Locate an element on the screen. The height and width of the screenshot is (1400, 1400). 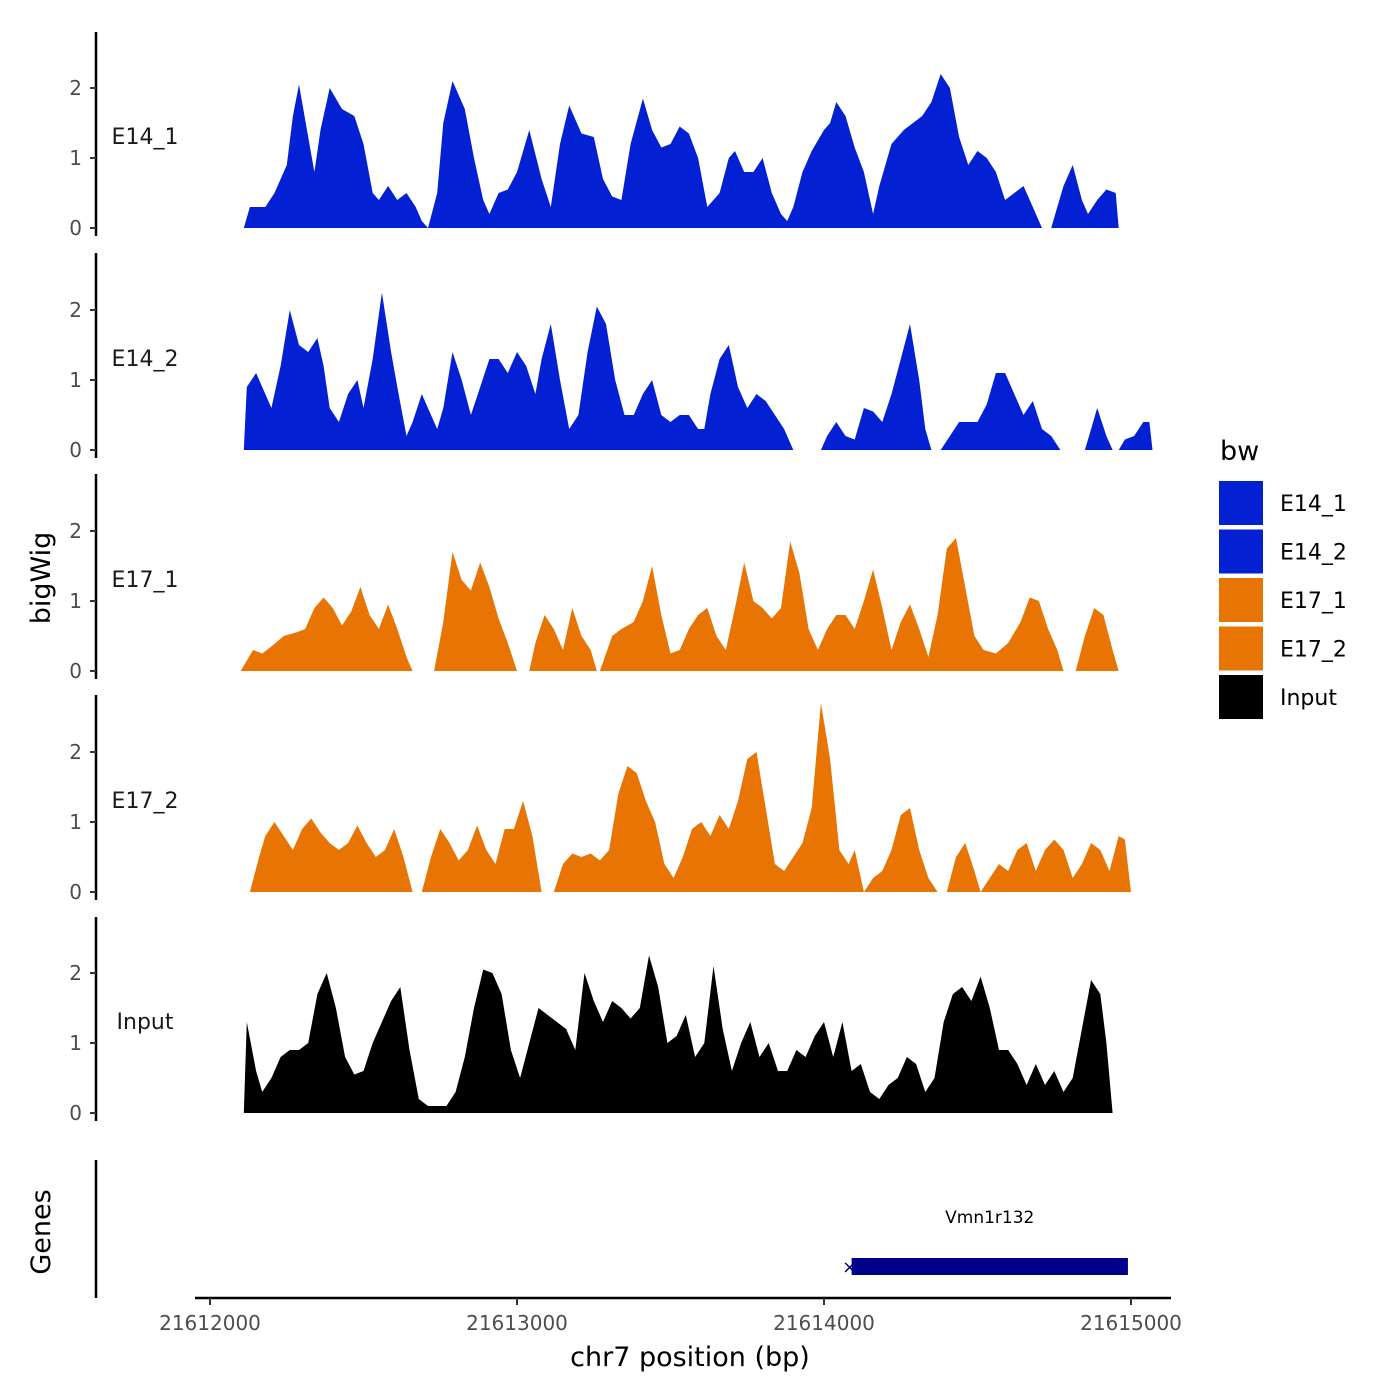
x-axis-title: chr7 position (bp) is located at coordinates (690, 1357).